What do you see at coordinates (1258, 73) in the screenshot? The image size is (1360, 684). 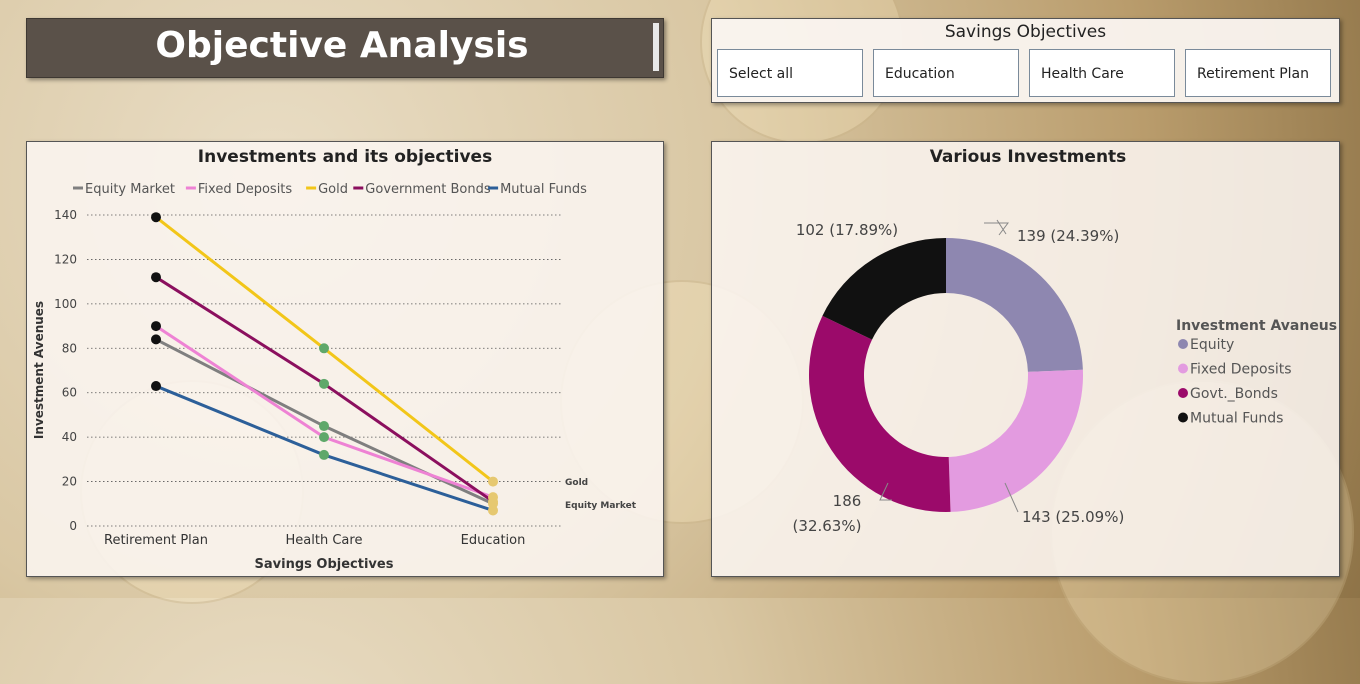 I see `slicer-option-retirement-plan: Retirement Plan` at bounding box center [1258, 73].